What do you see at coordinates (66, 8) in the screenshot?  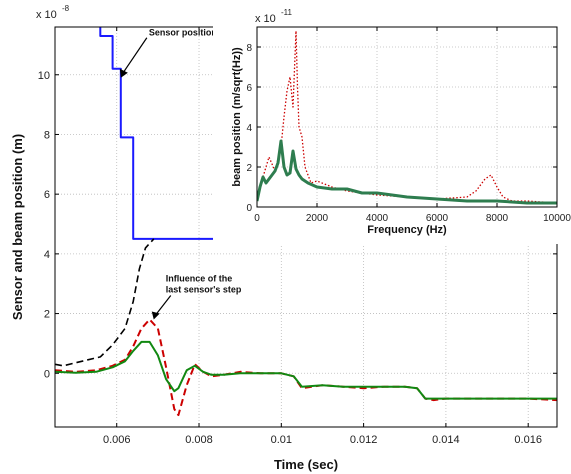 I see `main-y-scale-exponent: -8` at bounding box center [66, 8].